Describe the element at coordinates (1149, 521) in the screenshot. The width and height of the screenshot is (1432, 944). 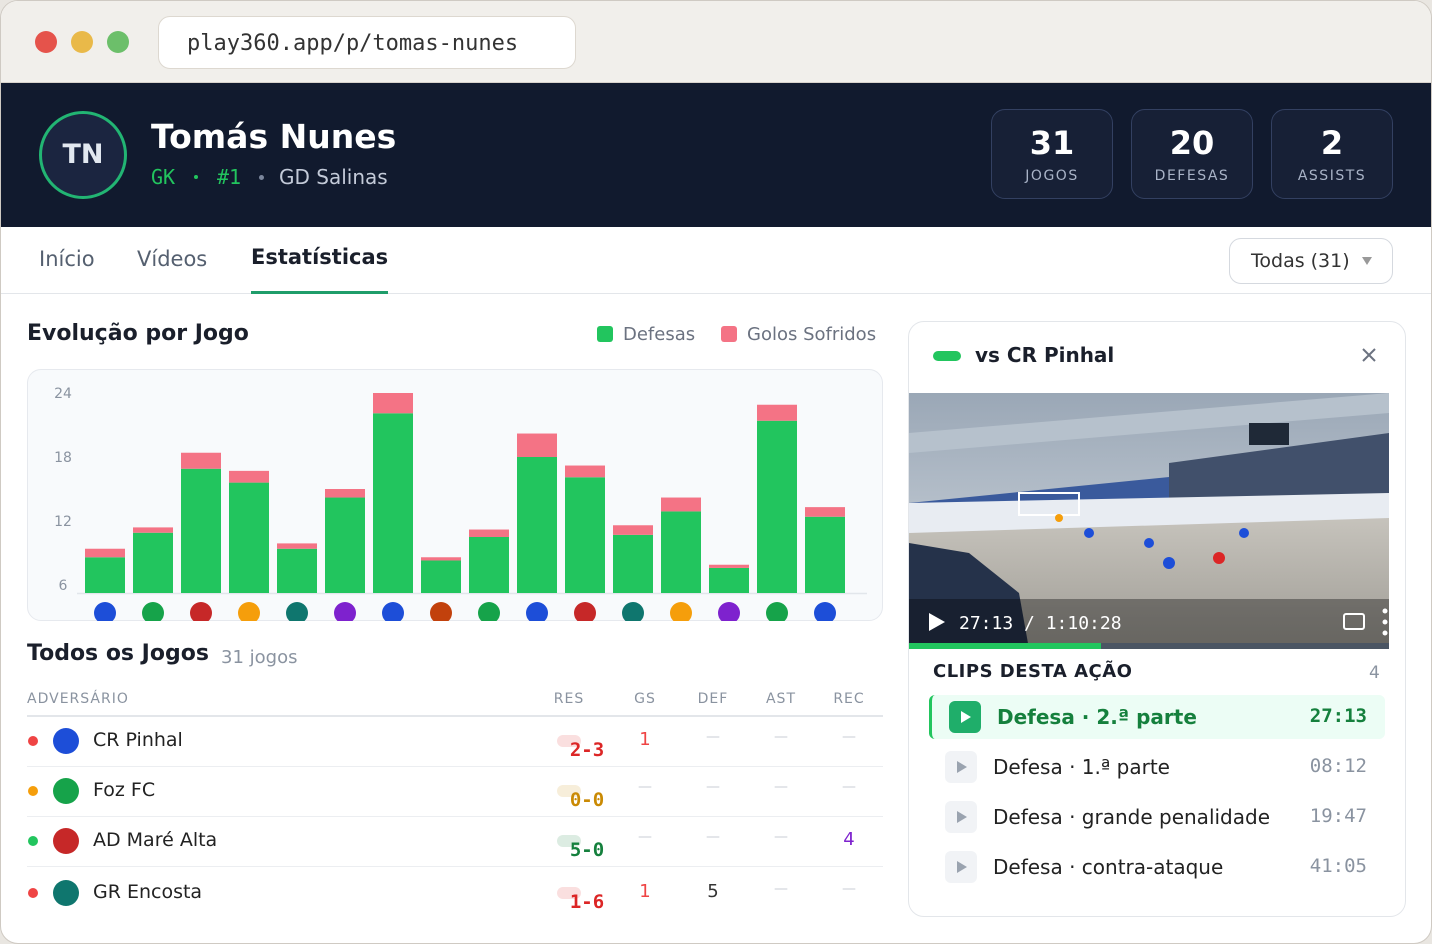
I see `video-frame: 27:13 / 1:10:28` at that location.